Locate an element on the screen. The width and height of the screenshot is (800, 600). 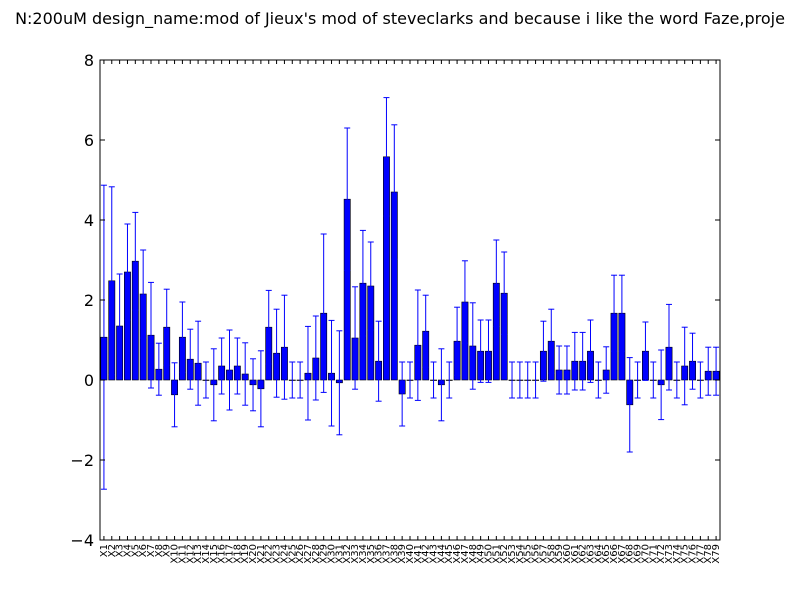
x-tick-label: X26 is located at coordinates (300, 554).